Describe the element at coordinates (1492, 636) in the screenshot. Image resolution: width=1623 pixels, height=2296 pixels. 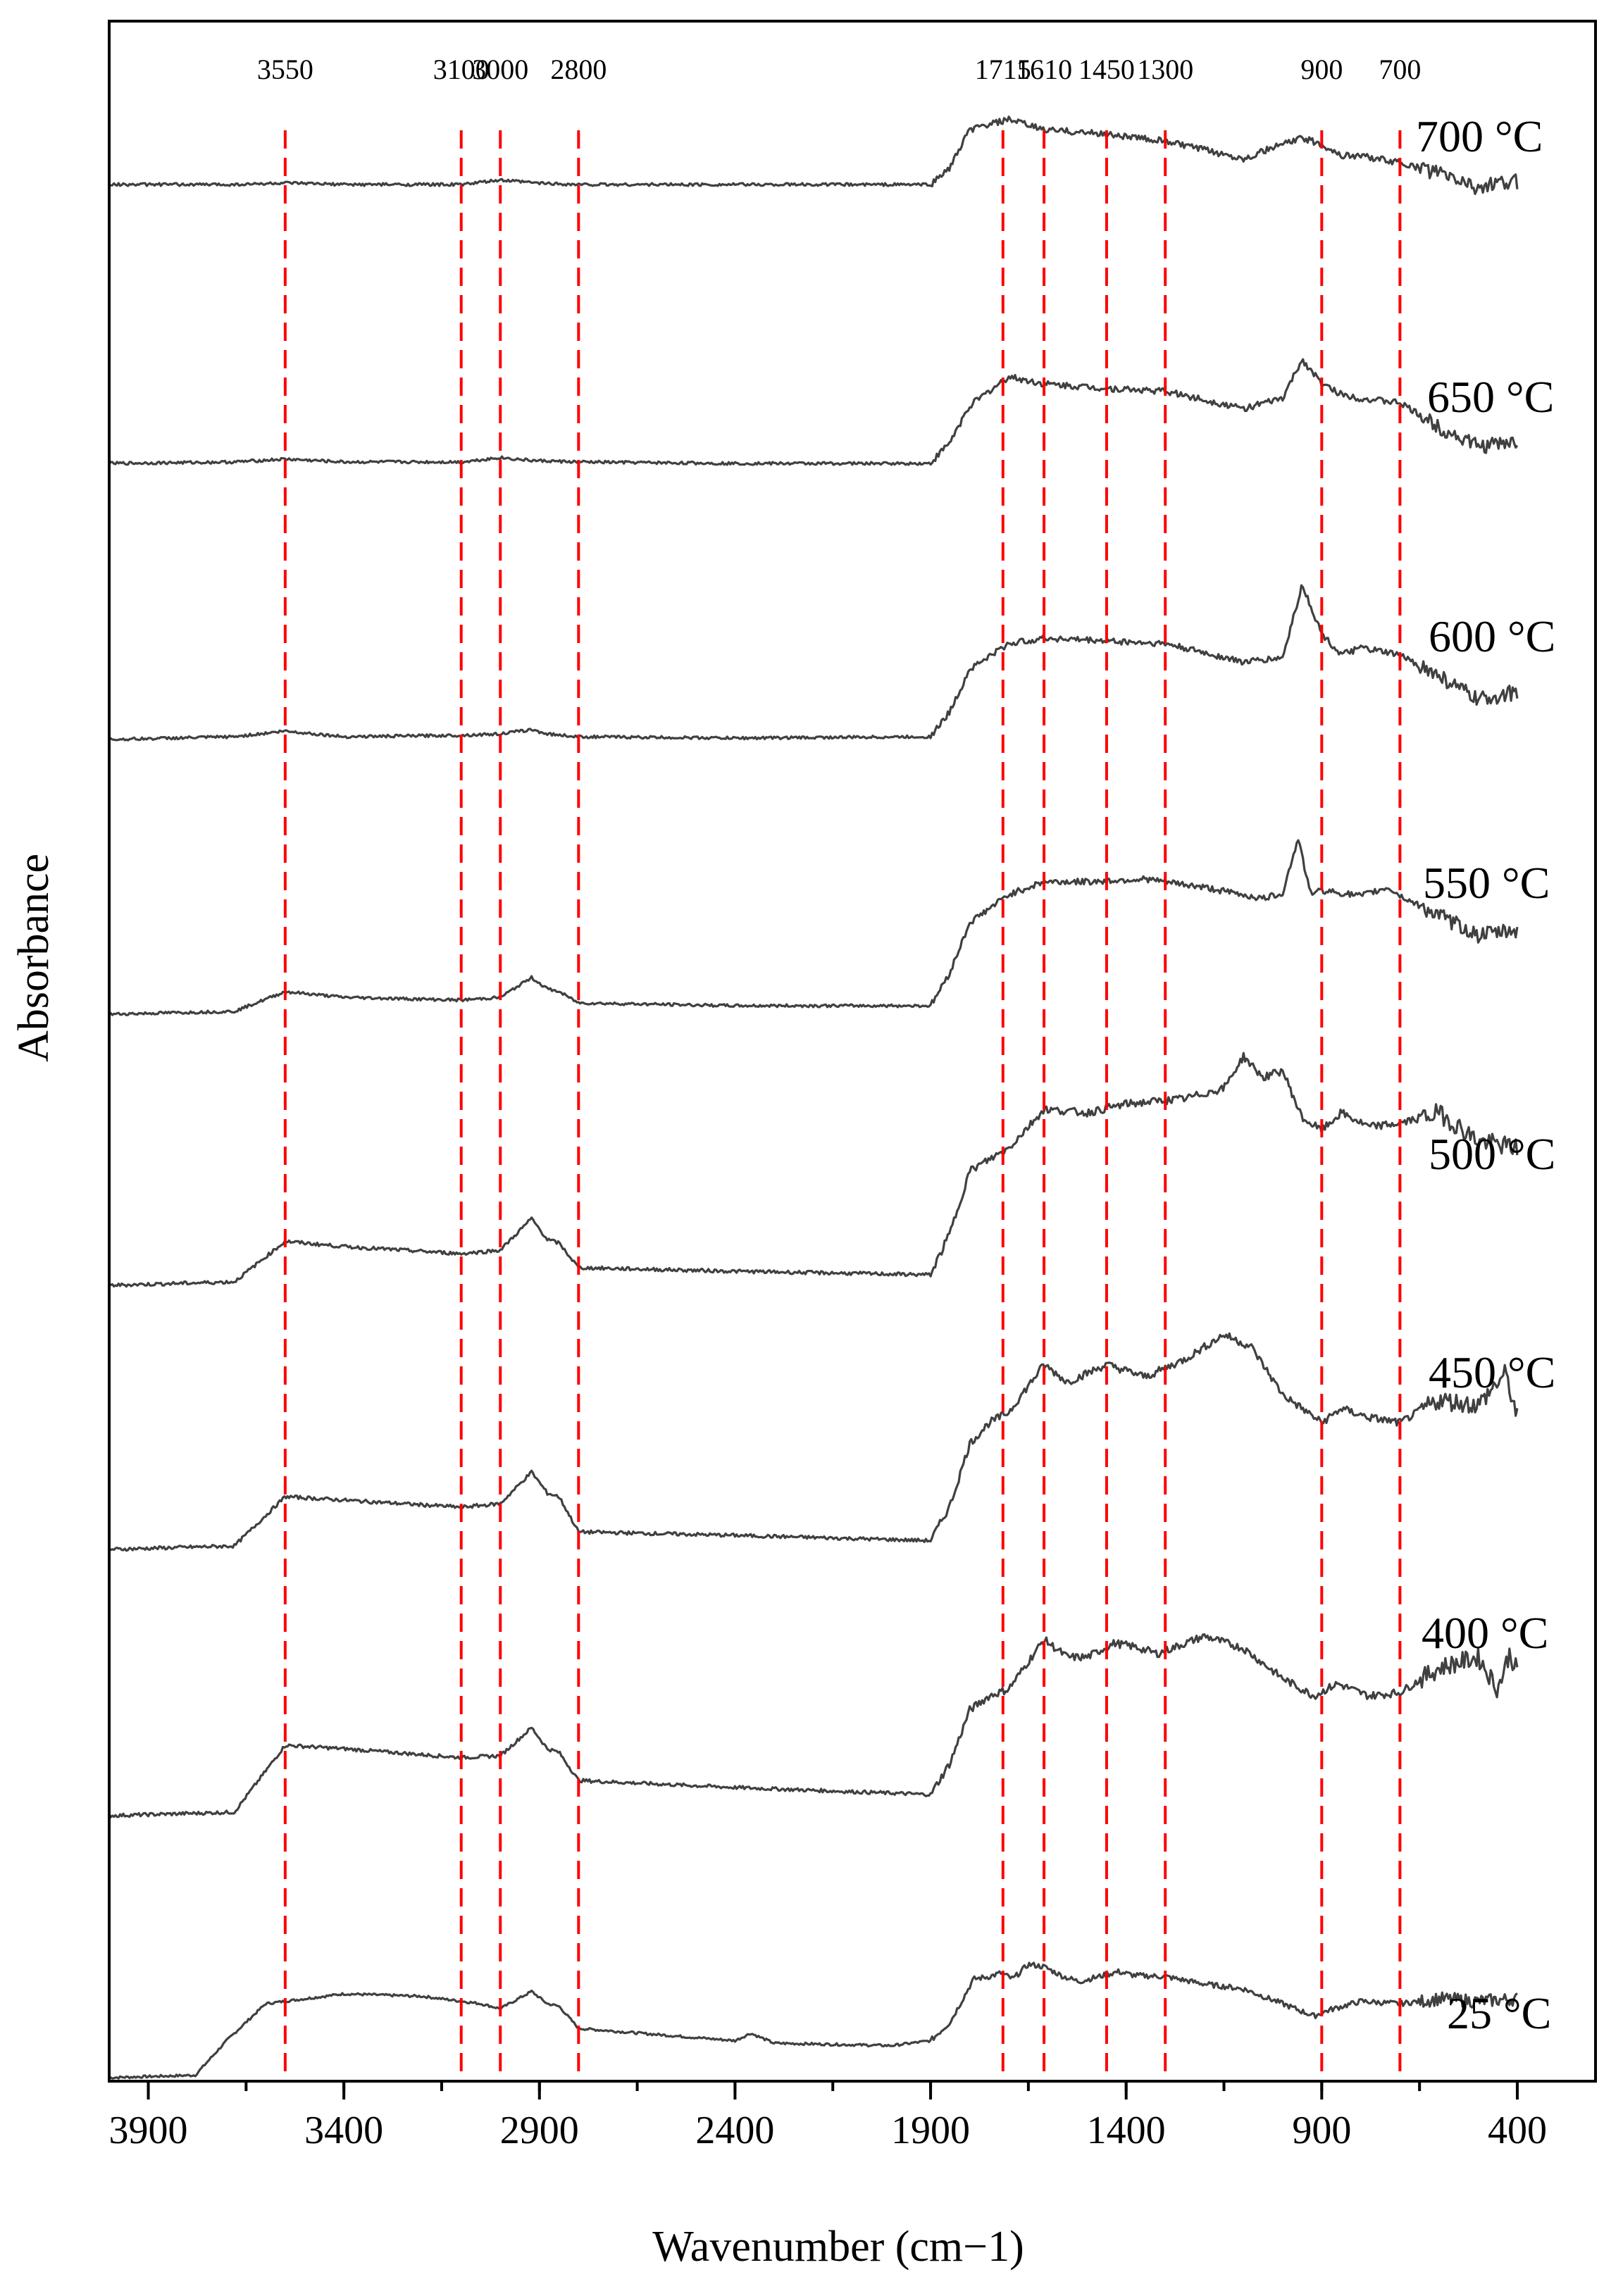
I see `series-label: 600 °C` at that location.